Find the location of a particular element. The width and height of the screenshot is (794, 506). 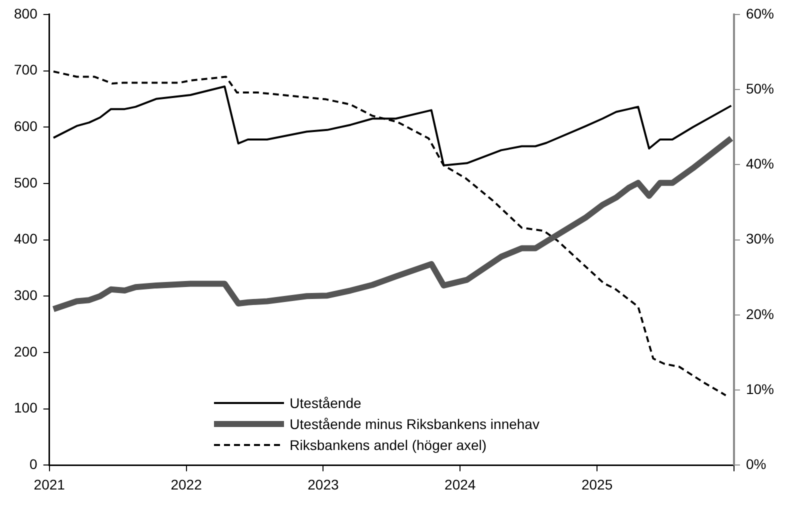

y-tick-label: 0 is located at coordinates (34, 464).